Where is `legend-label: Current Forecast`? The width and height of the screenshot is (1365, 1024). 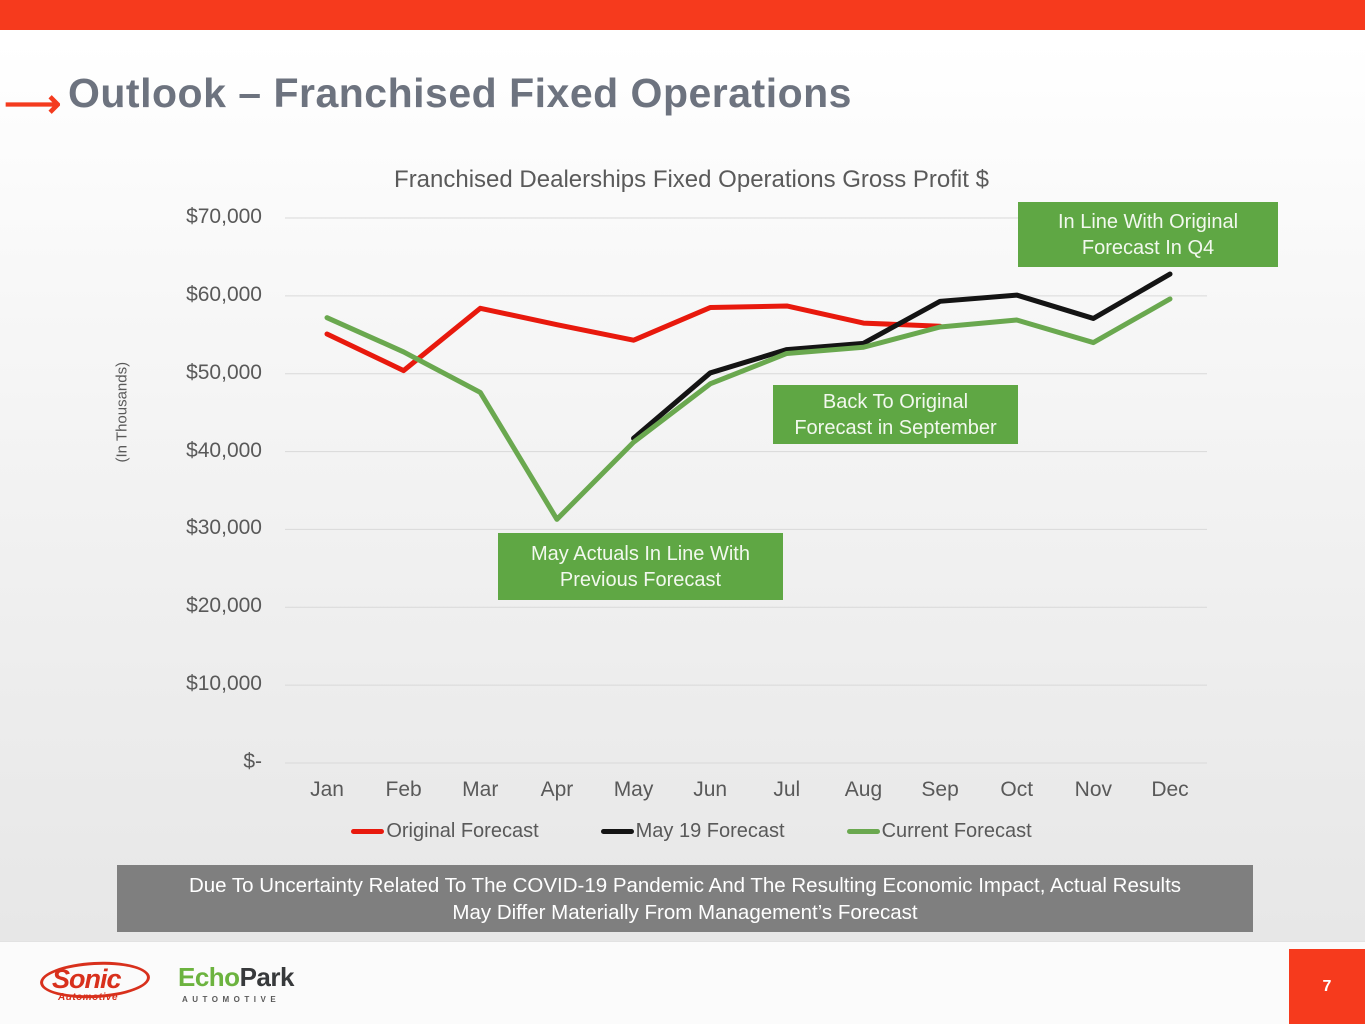
legend-label: Current Forecast is located at coordinates (956, 831).